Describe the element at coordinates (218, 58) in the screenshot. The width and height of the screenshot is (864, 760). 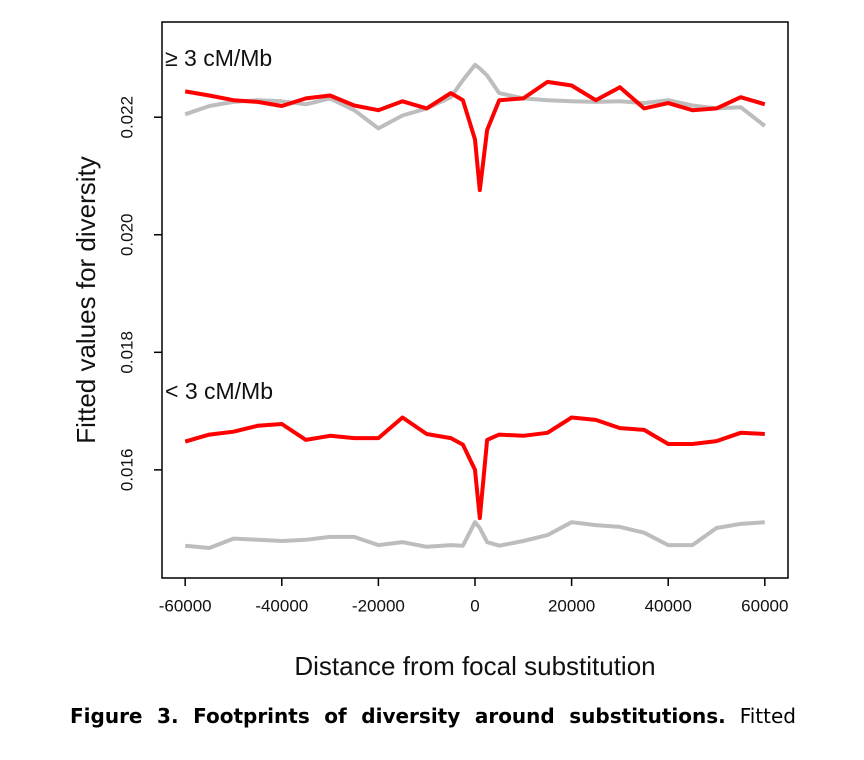
I see `annotation: ≥ 3 cM/Mb` at that location.